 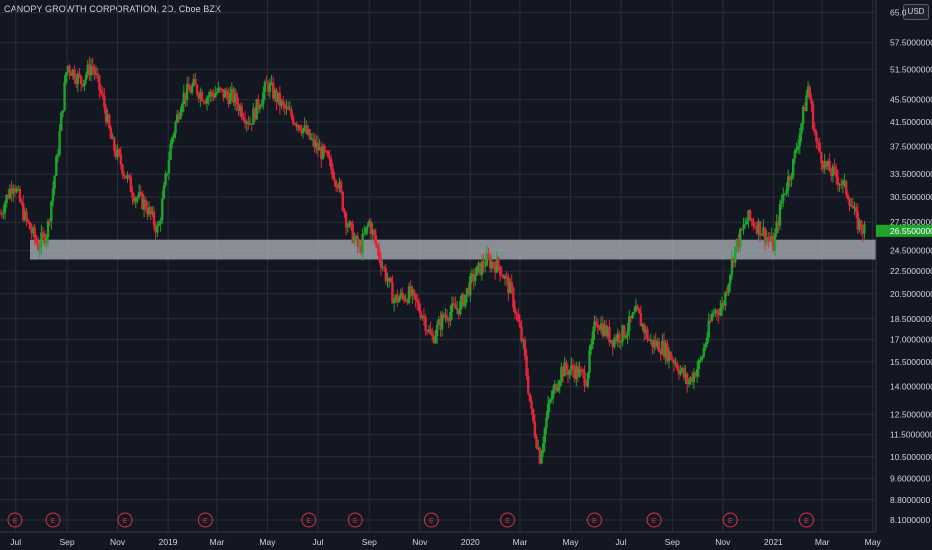 What do you see at coordinates (911, 339) in the screenshot?
I see `y-tick-label: 17.0000000` at bounding box center [911, 339].